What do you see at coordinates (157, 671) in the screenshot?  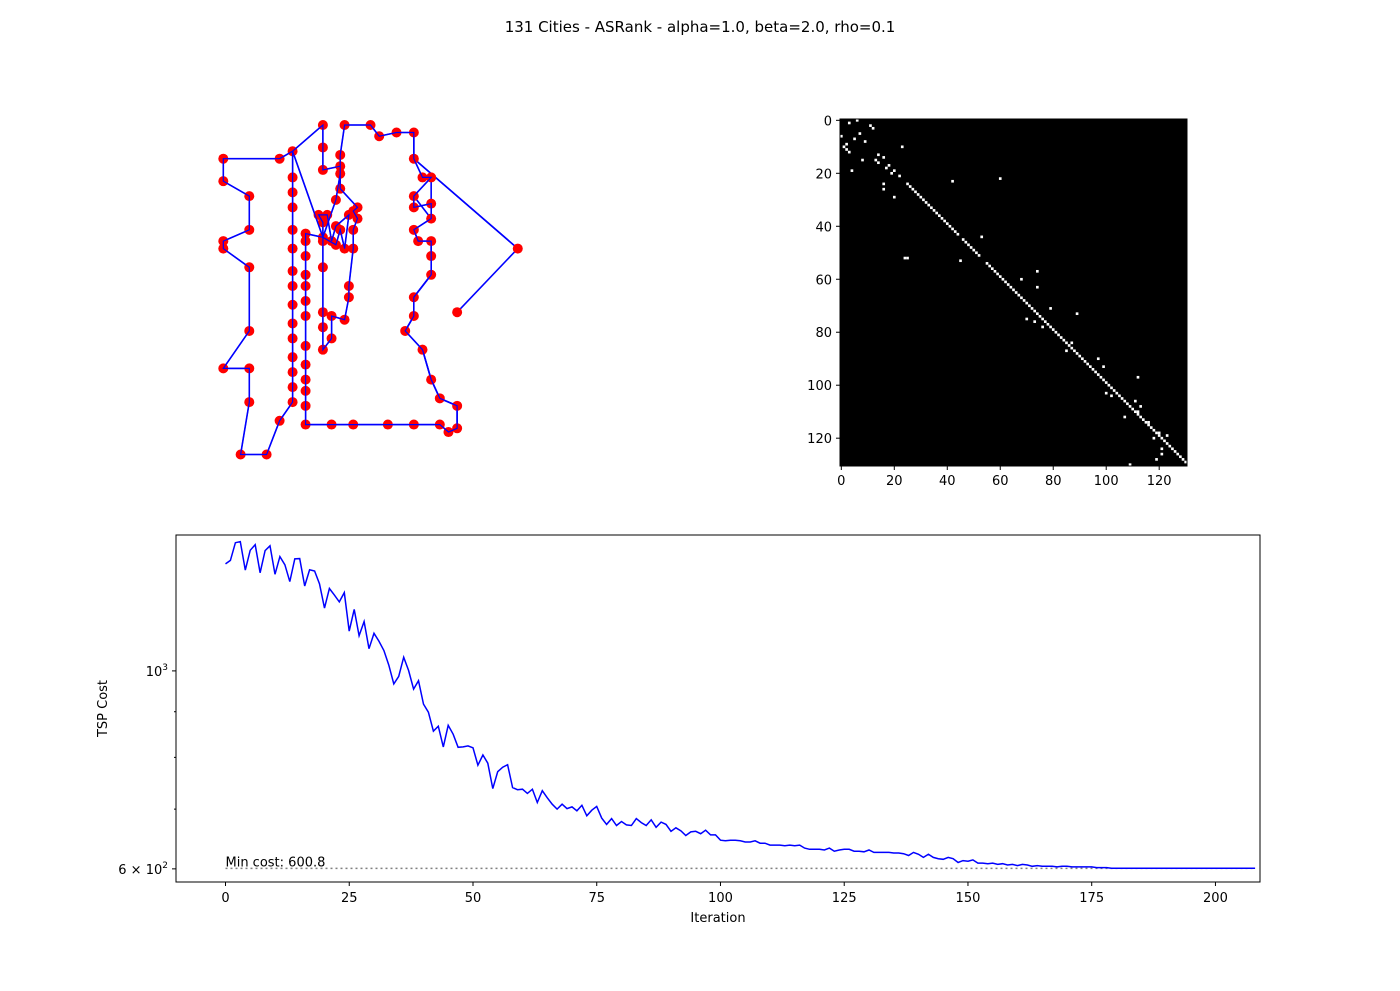 I see `conv-ytick-label: 103` at bounding box center [157, 671].